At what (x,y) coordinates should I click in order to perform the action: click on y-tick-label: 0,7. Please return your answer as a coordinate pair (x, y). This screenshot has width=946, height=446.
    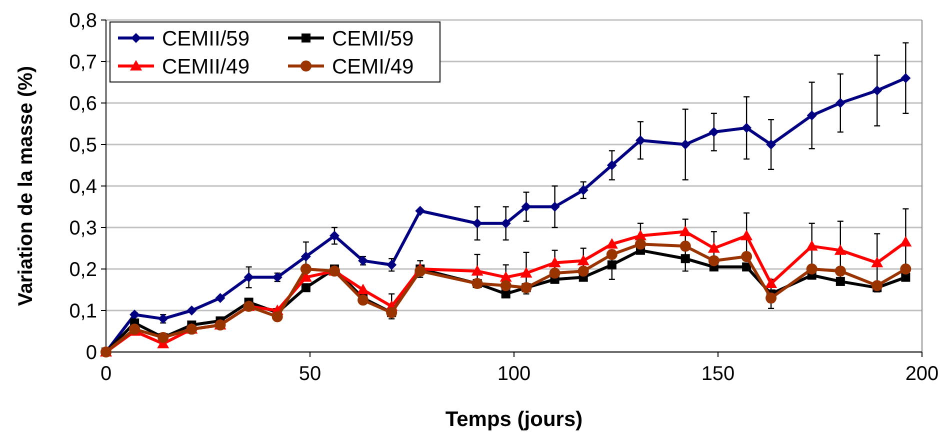
    Looking at the image, I should click on (83, 63).